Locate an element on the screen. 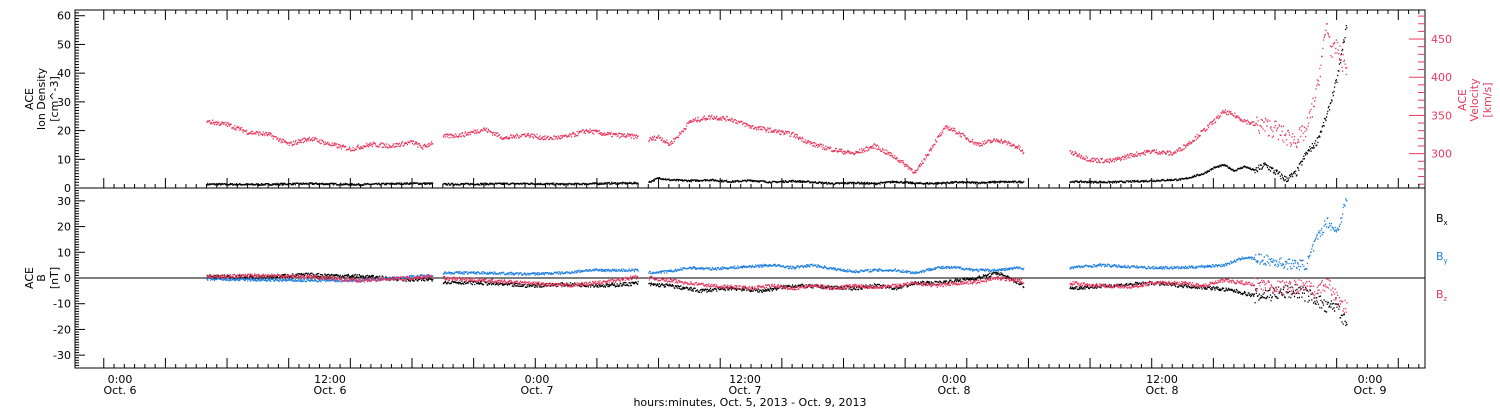 This screenshot has width=1500, height=410. density-tick-label: 40 is located at coordinates (64, 73).